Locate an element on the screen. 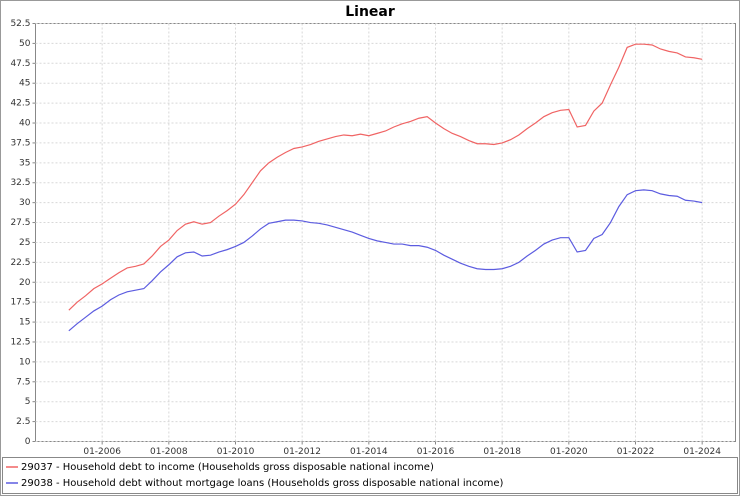 Image resolution: width=740 pixels, height=500 pixels. y-tick-label: 42.5 is located at coordinates (20, 104).